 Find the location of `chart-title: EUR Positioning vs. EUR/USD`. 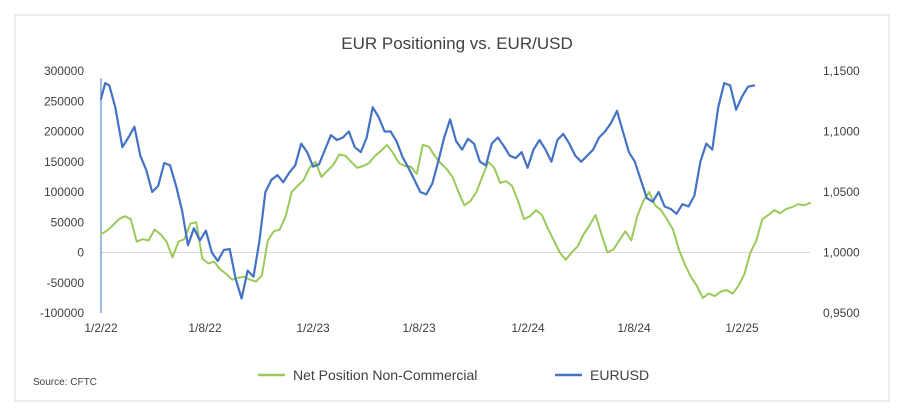

chart-title: EUR Positioning vs. EUR/USD is located at coordinates (456, 43).